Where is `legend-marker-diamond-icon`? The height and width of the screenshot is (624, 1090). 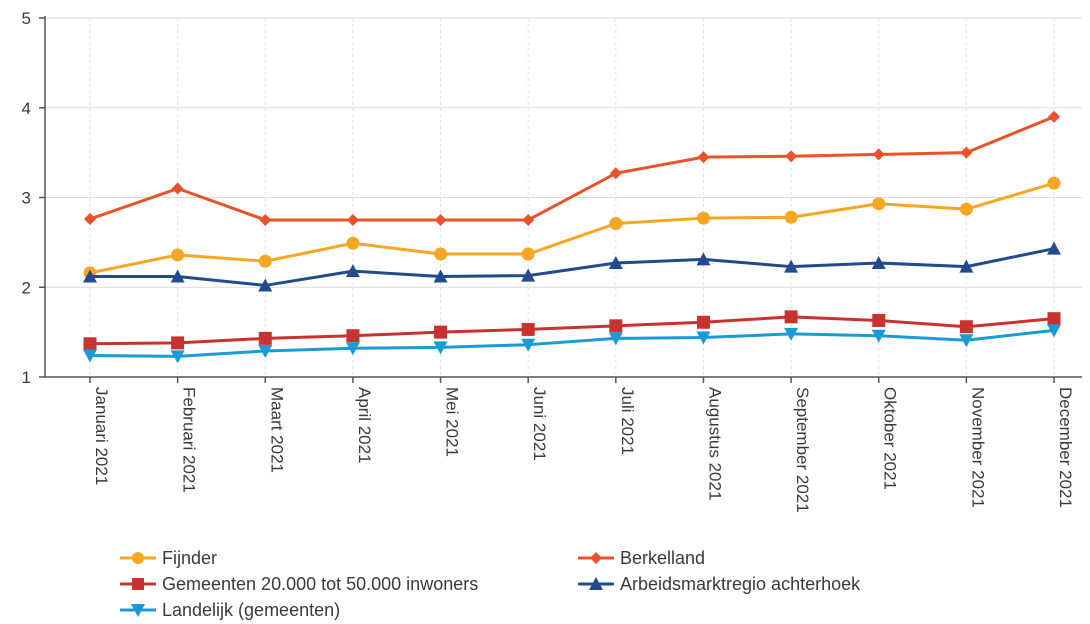
legend-marker-diamond-icon is located at coordinates (596, 558).